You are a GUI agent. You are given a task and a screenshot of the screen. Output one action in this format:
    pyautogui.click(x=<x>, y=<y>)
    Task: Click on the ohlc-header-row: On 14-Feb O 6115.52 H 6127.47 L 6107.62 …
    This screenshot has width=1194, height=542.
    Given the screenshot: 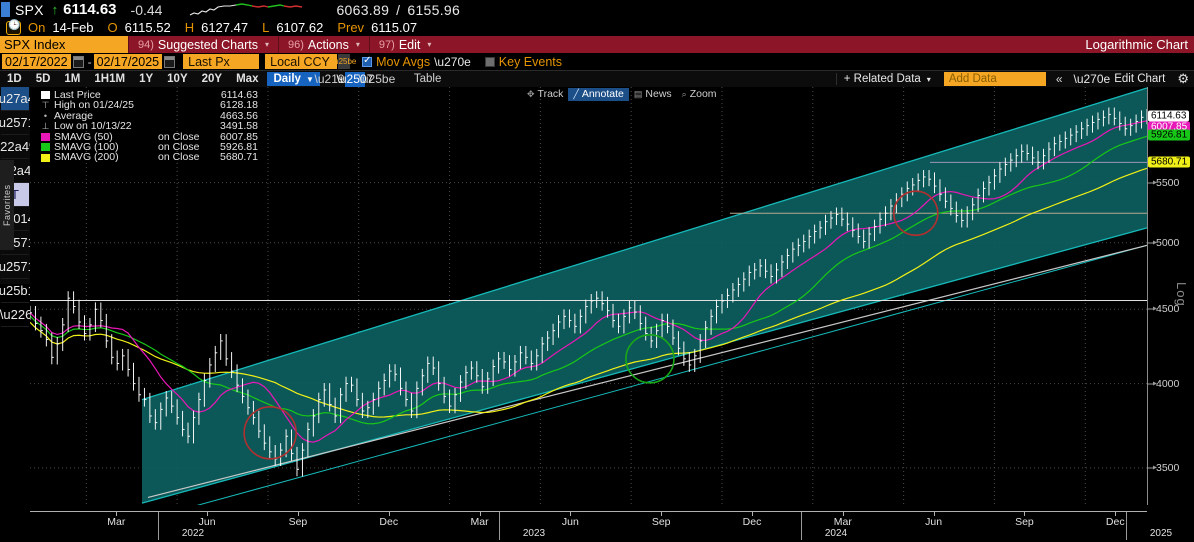 What is the action you would take?
    pyautogui.click(x=597, y=27)
    